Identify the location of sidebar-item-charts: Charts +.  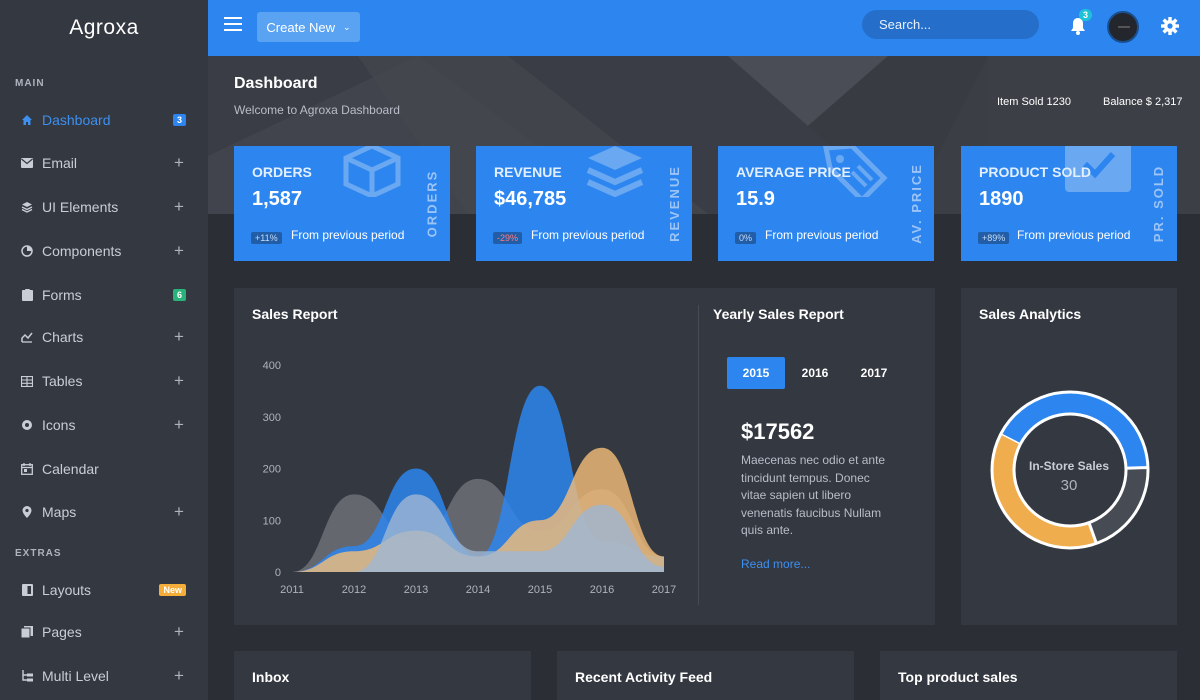
(104, 337).